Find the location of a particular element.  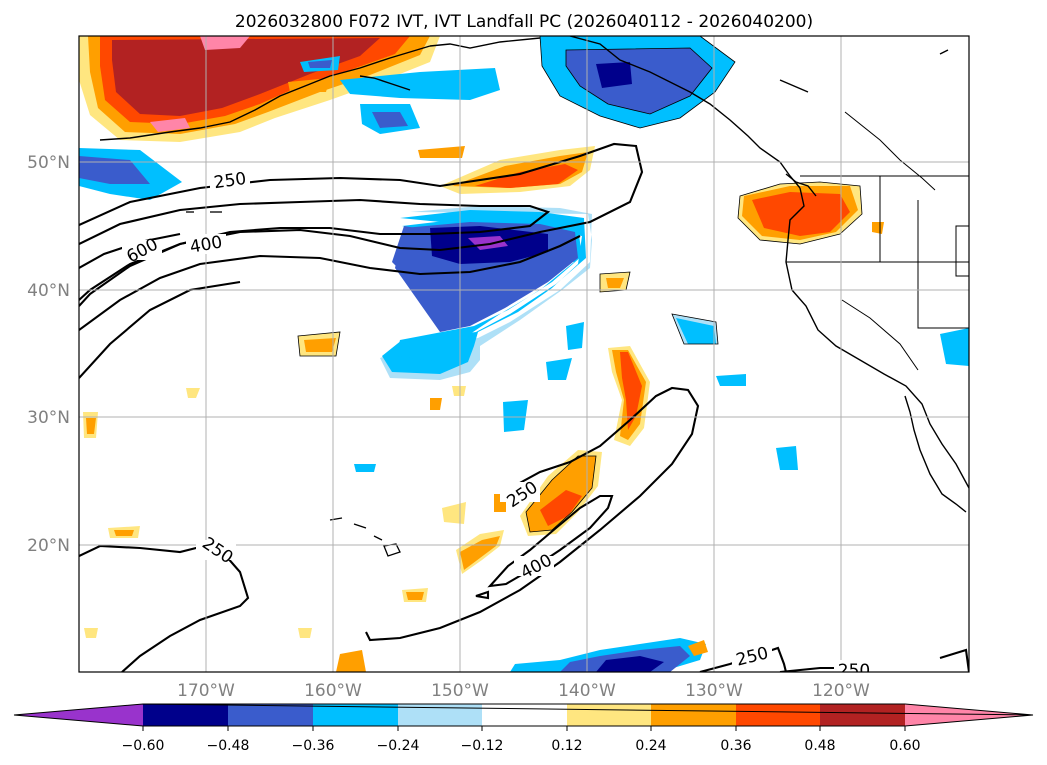

lon-label-140w: 140°W is located at coordinates (587, 691).